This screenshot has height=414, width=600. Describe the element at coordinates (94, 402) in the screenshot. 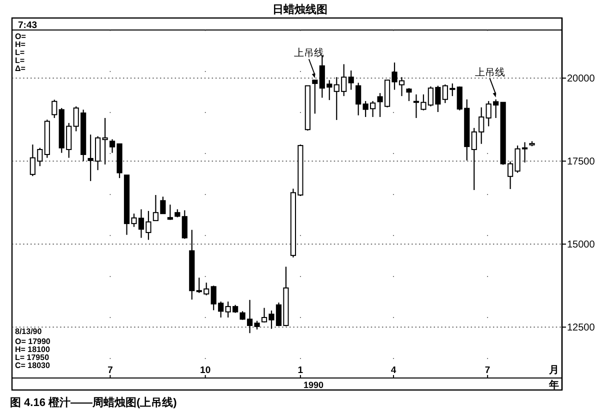

I see `caption: 图 4.16 橙汁——周蜡烛图(上吊线)` at that location.